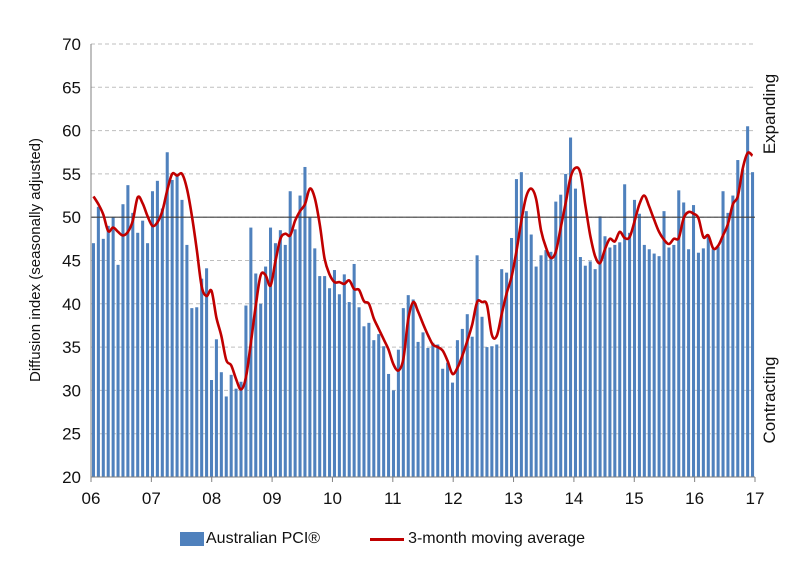  What do you see at coordinates (272, 498) in the screenshot?
I see `x-tick-09: 09` at bounding box center [272, 498].